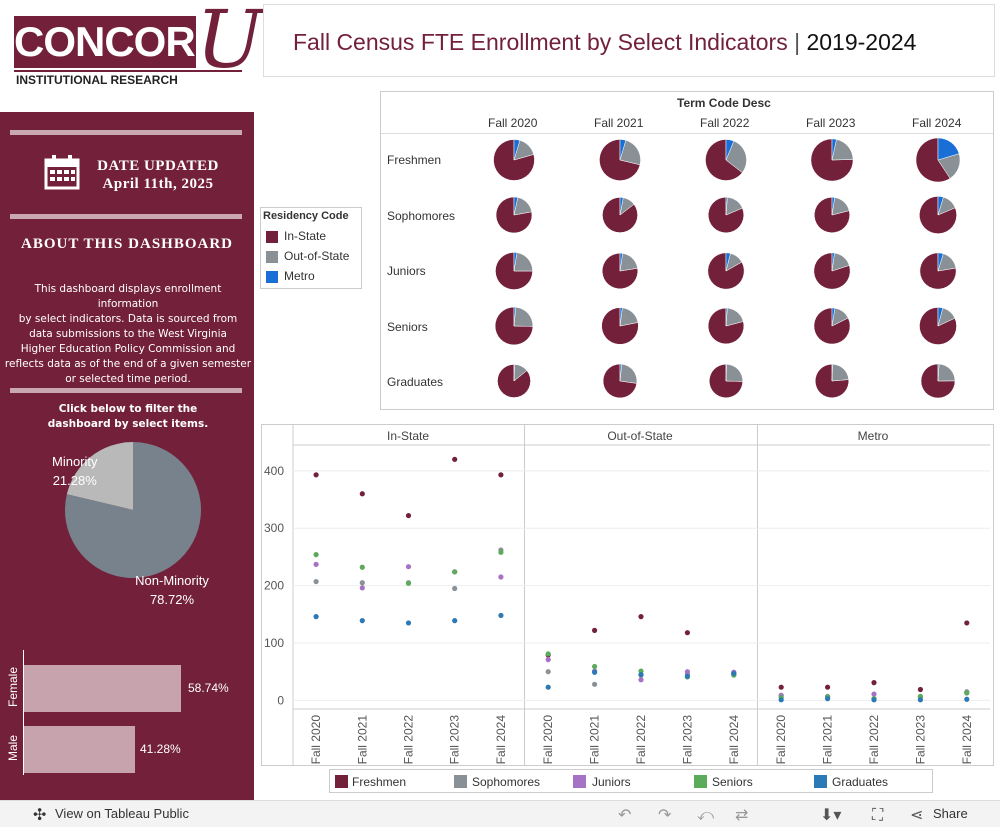  What do you see at coordinates (317, 256) in the screenshot?
I see `out-of-state-label: Out-of-State` at bounding box center [317, 256].